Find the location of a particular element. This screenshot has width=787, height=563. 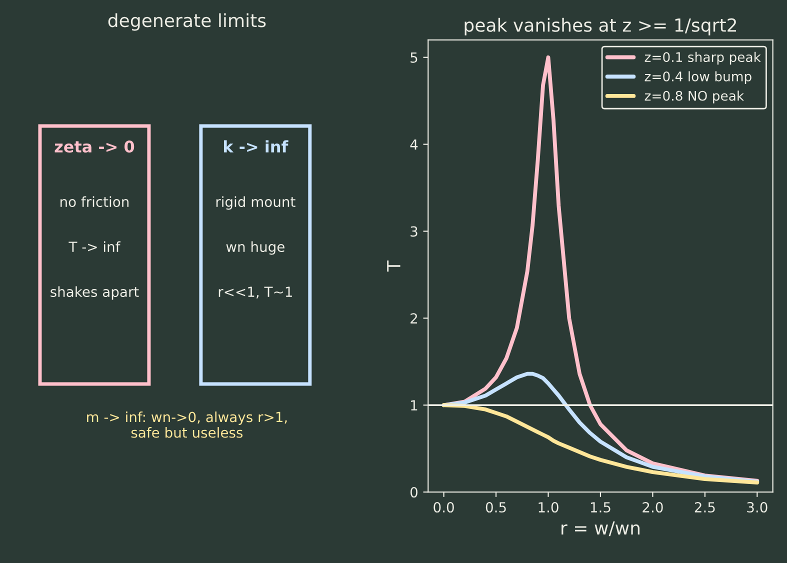

x-tick-label: 0.5 is located at coordinates (496, 507).